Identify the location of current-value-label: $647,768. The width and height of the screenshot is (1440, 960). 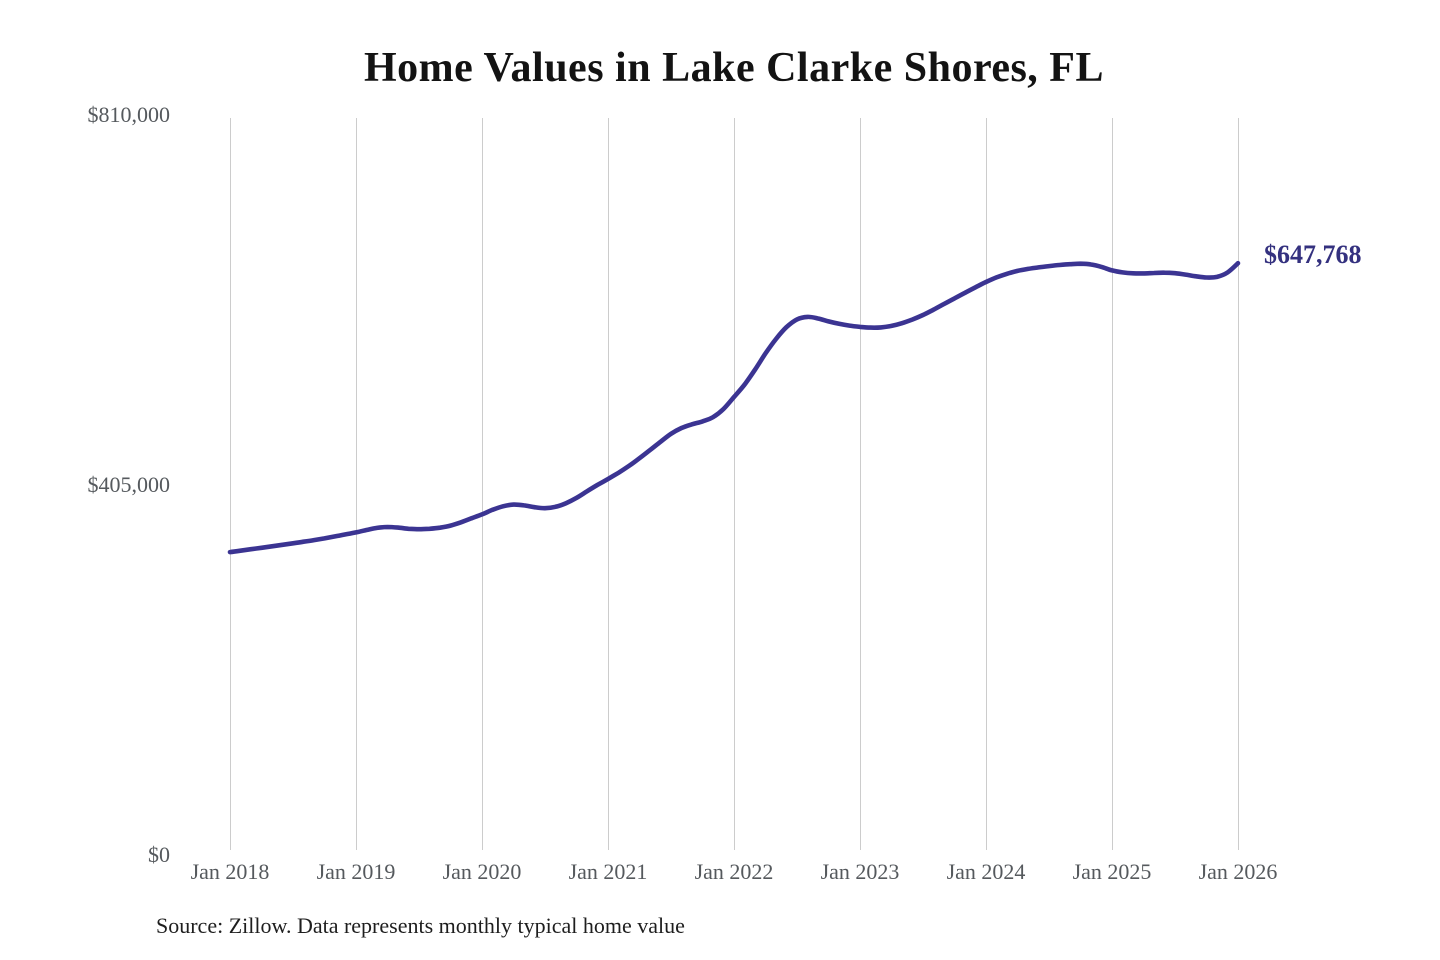
(1313, 254).